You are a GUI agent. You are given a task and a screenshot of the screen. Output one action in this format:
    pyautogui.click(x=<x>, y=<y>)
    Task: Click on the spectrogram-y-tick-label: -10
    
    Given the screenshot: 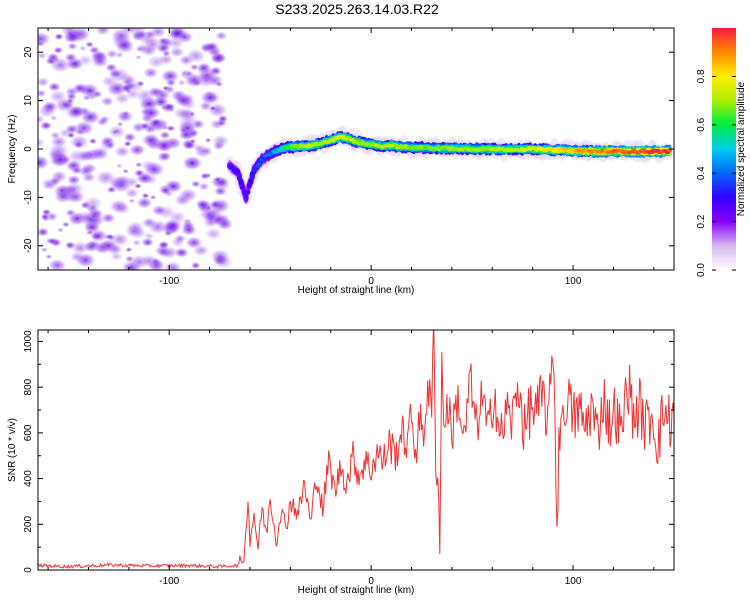 What is the action you would take?
    pyautogui.click(x=28, y=197)
    